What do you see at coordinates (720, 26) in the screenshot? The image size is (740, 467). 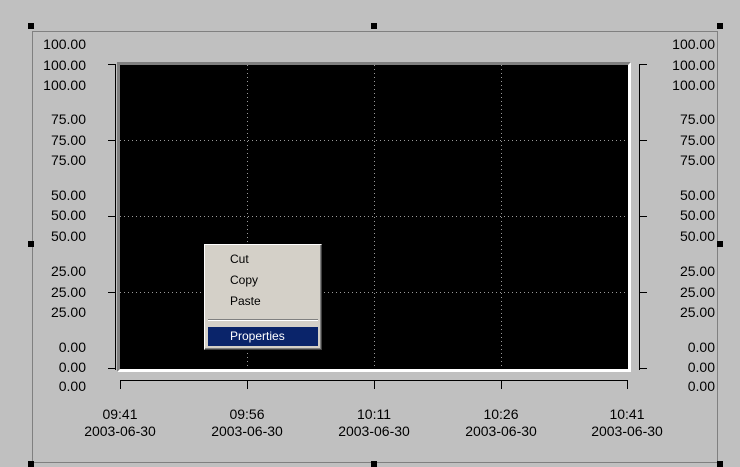 I see `selection-handle-top-right` at bounding box center [720, 26].